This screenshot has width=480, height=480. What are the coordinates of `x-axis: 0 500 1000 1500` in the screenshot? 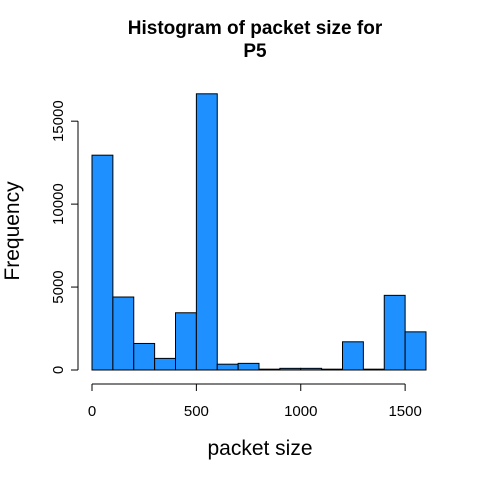 It's located at (255, 401).